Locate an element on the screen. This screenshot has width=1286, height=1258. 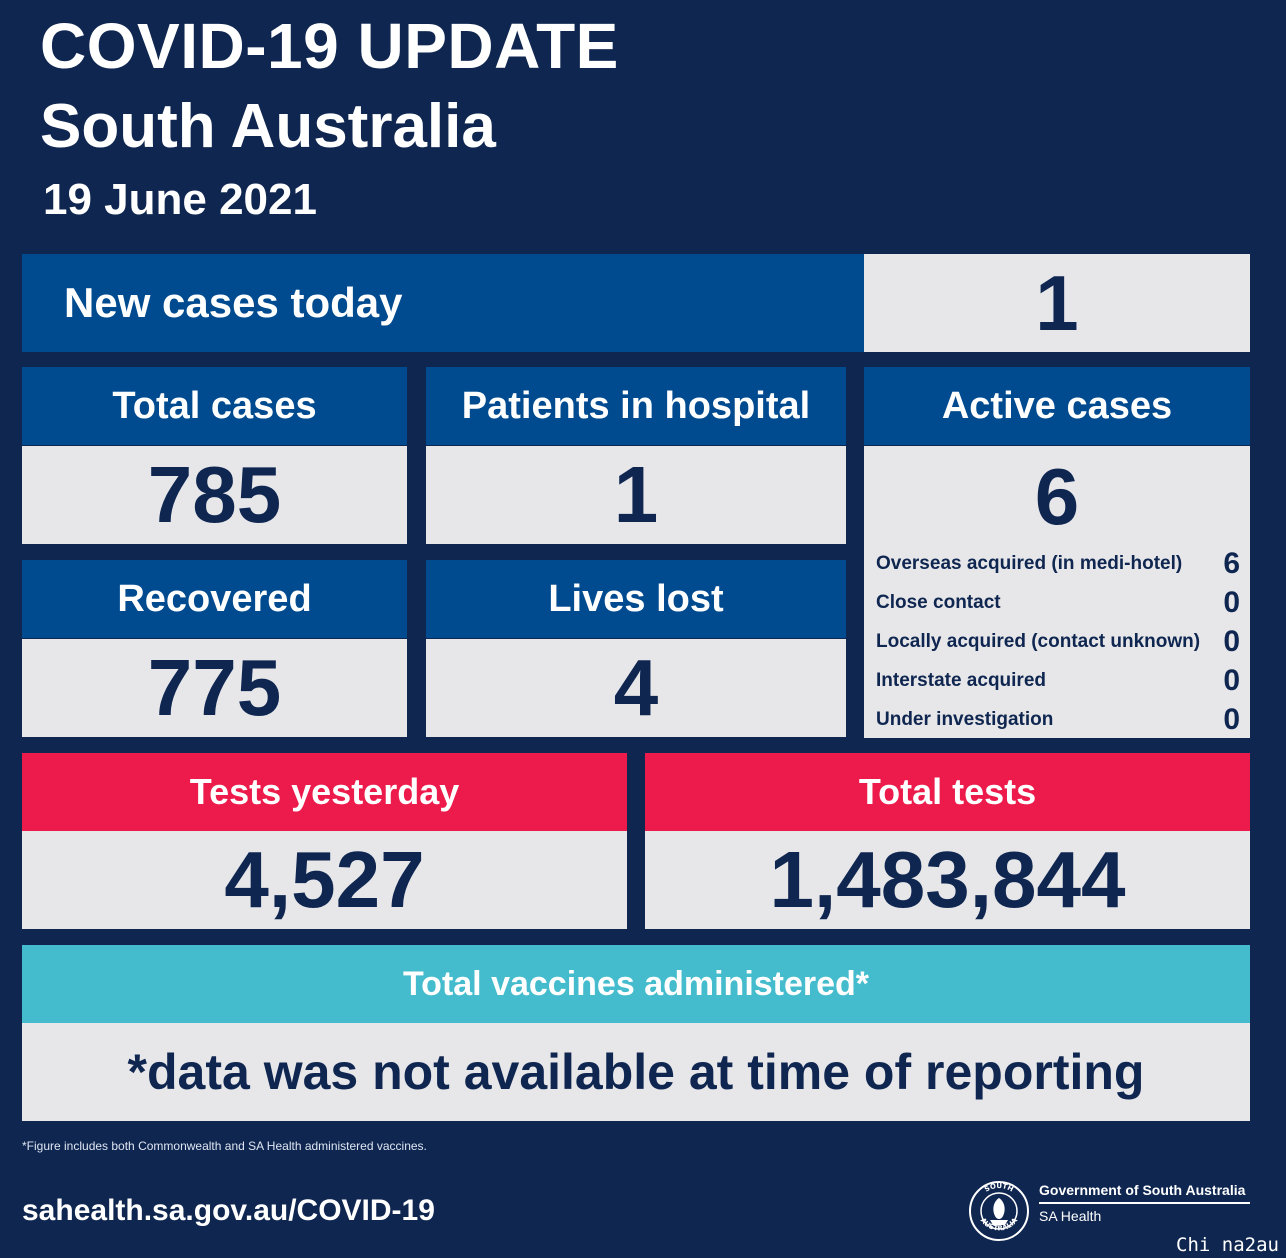
tests-yesterday-label: Tests yesterday is located at coordinates (324, 792).